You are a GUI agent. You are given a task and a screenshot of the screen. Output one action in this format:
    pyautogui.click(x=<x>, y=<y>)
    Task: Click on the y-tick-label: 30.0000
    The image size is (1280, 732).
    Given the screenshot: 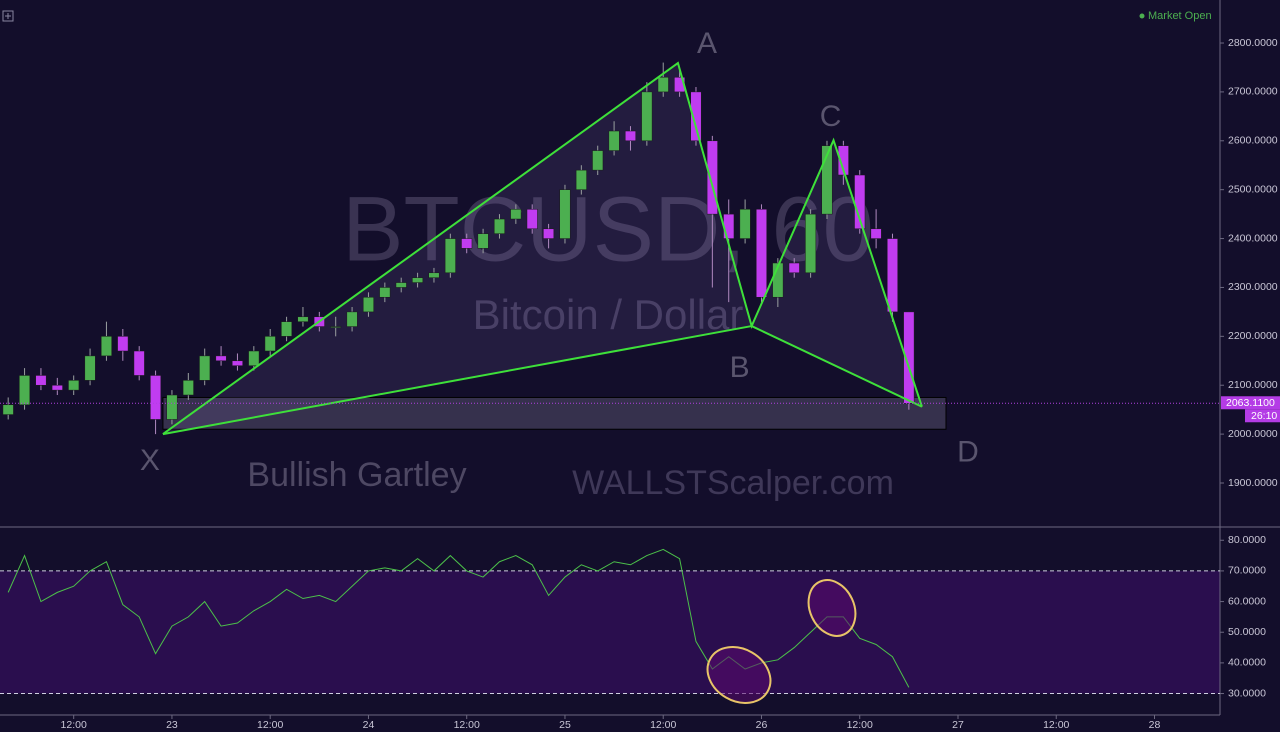 What is the action you would take?
    pyautogui.click(x=1247, y=693)
    